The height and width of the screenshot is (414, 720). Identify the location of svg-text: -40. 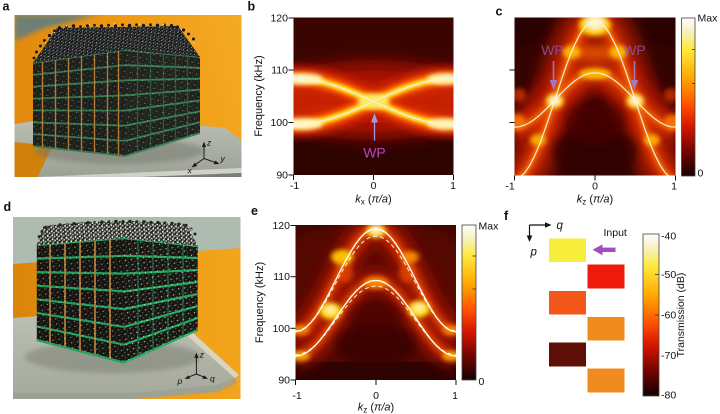
(668, 237).